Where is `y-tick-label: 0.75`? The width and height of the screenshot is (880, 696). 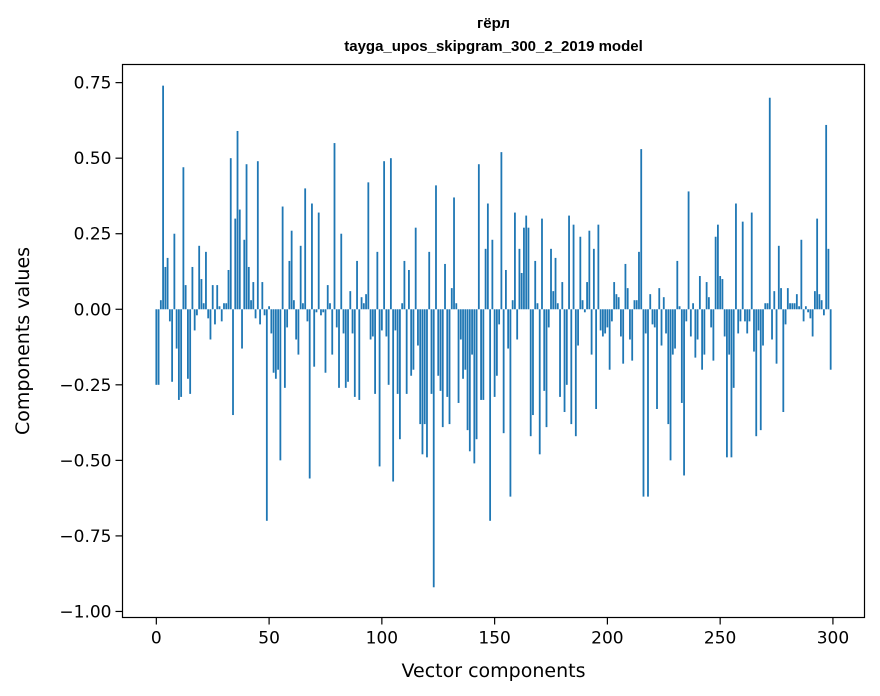
y-tick-label: 0.75 is located at coordinates (93, 84).